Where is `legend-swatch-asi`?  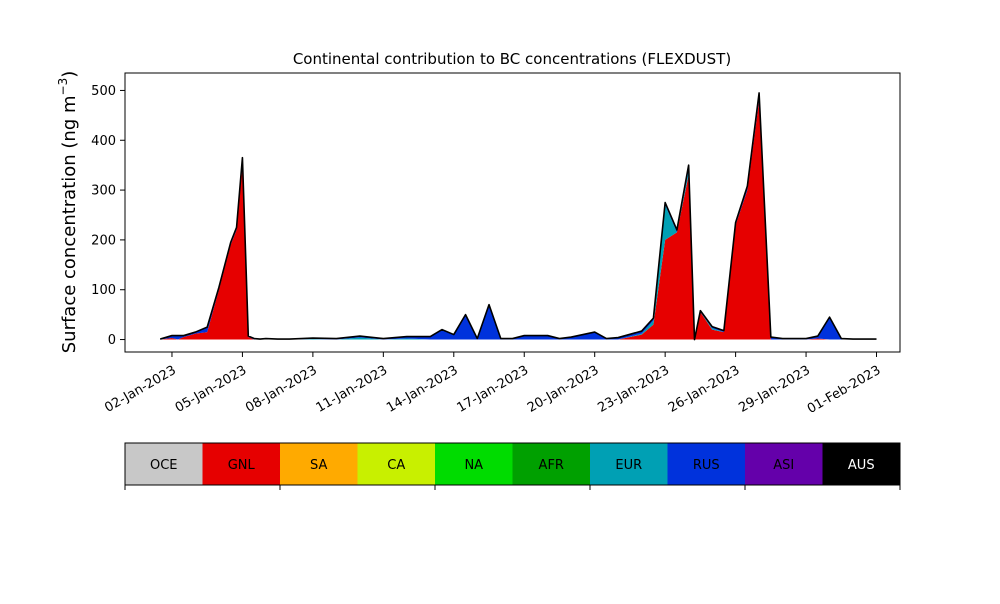
legend-swatch-asi is located at coordinates (784, 464).